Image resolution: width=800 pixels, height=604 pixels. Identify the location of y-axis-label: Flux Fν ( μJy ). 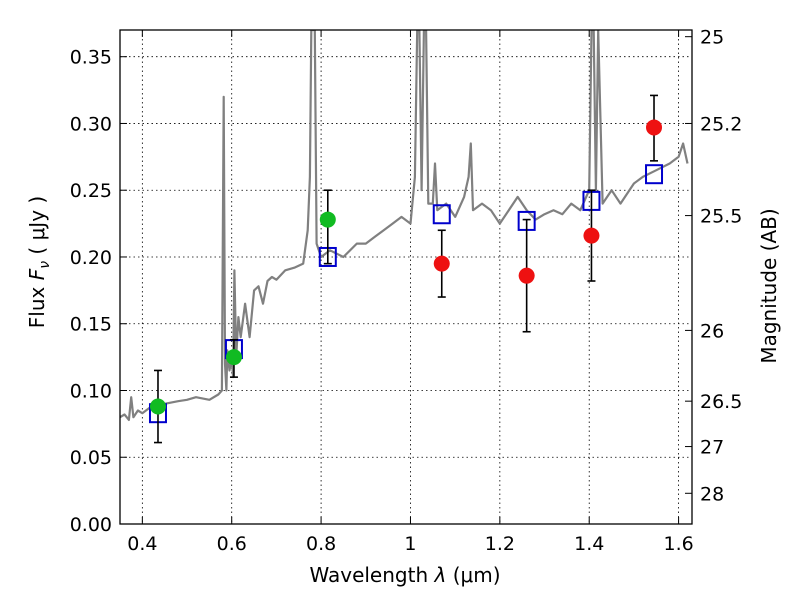
(39, 262).